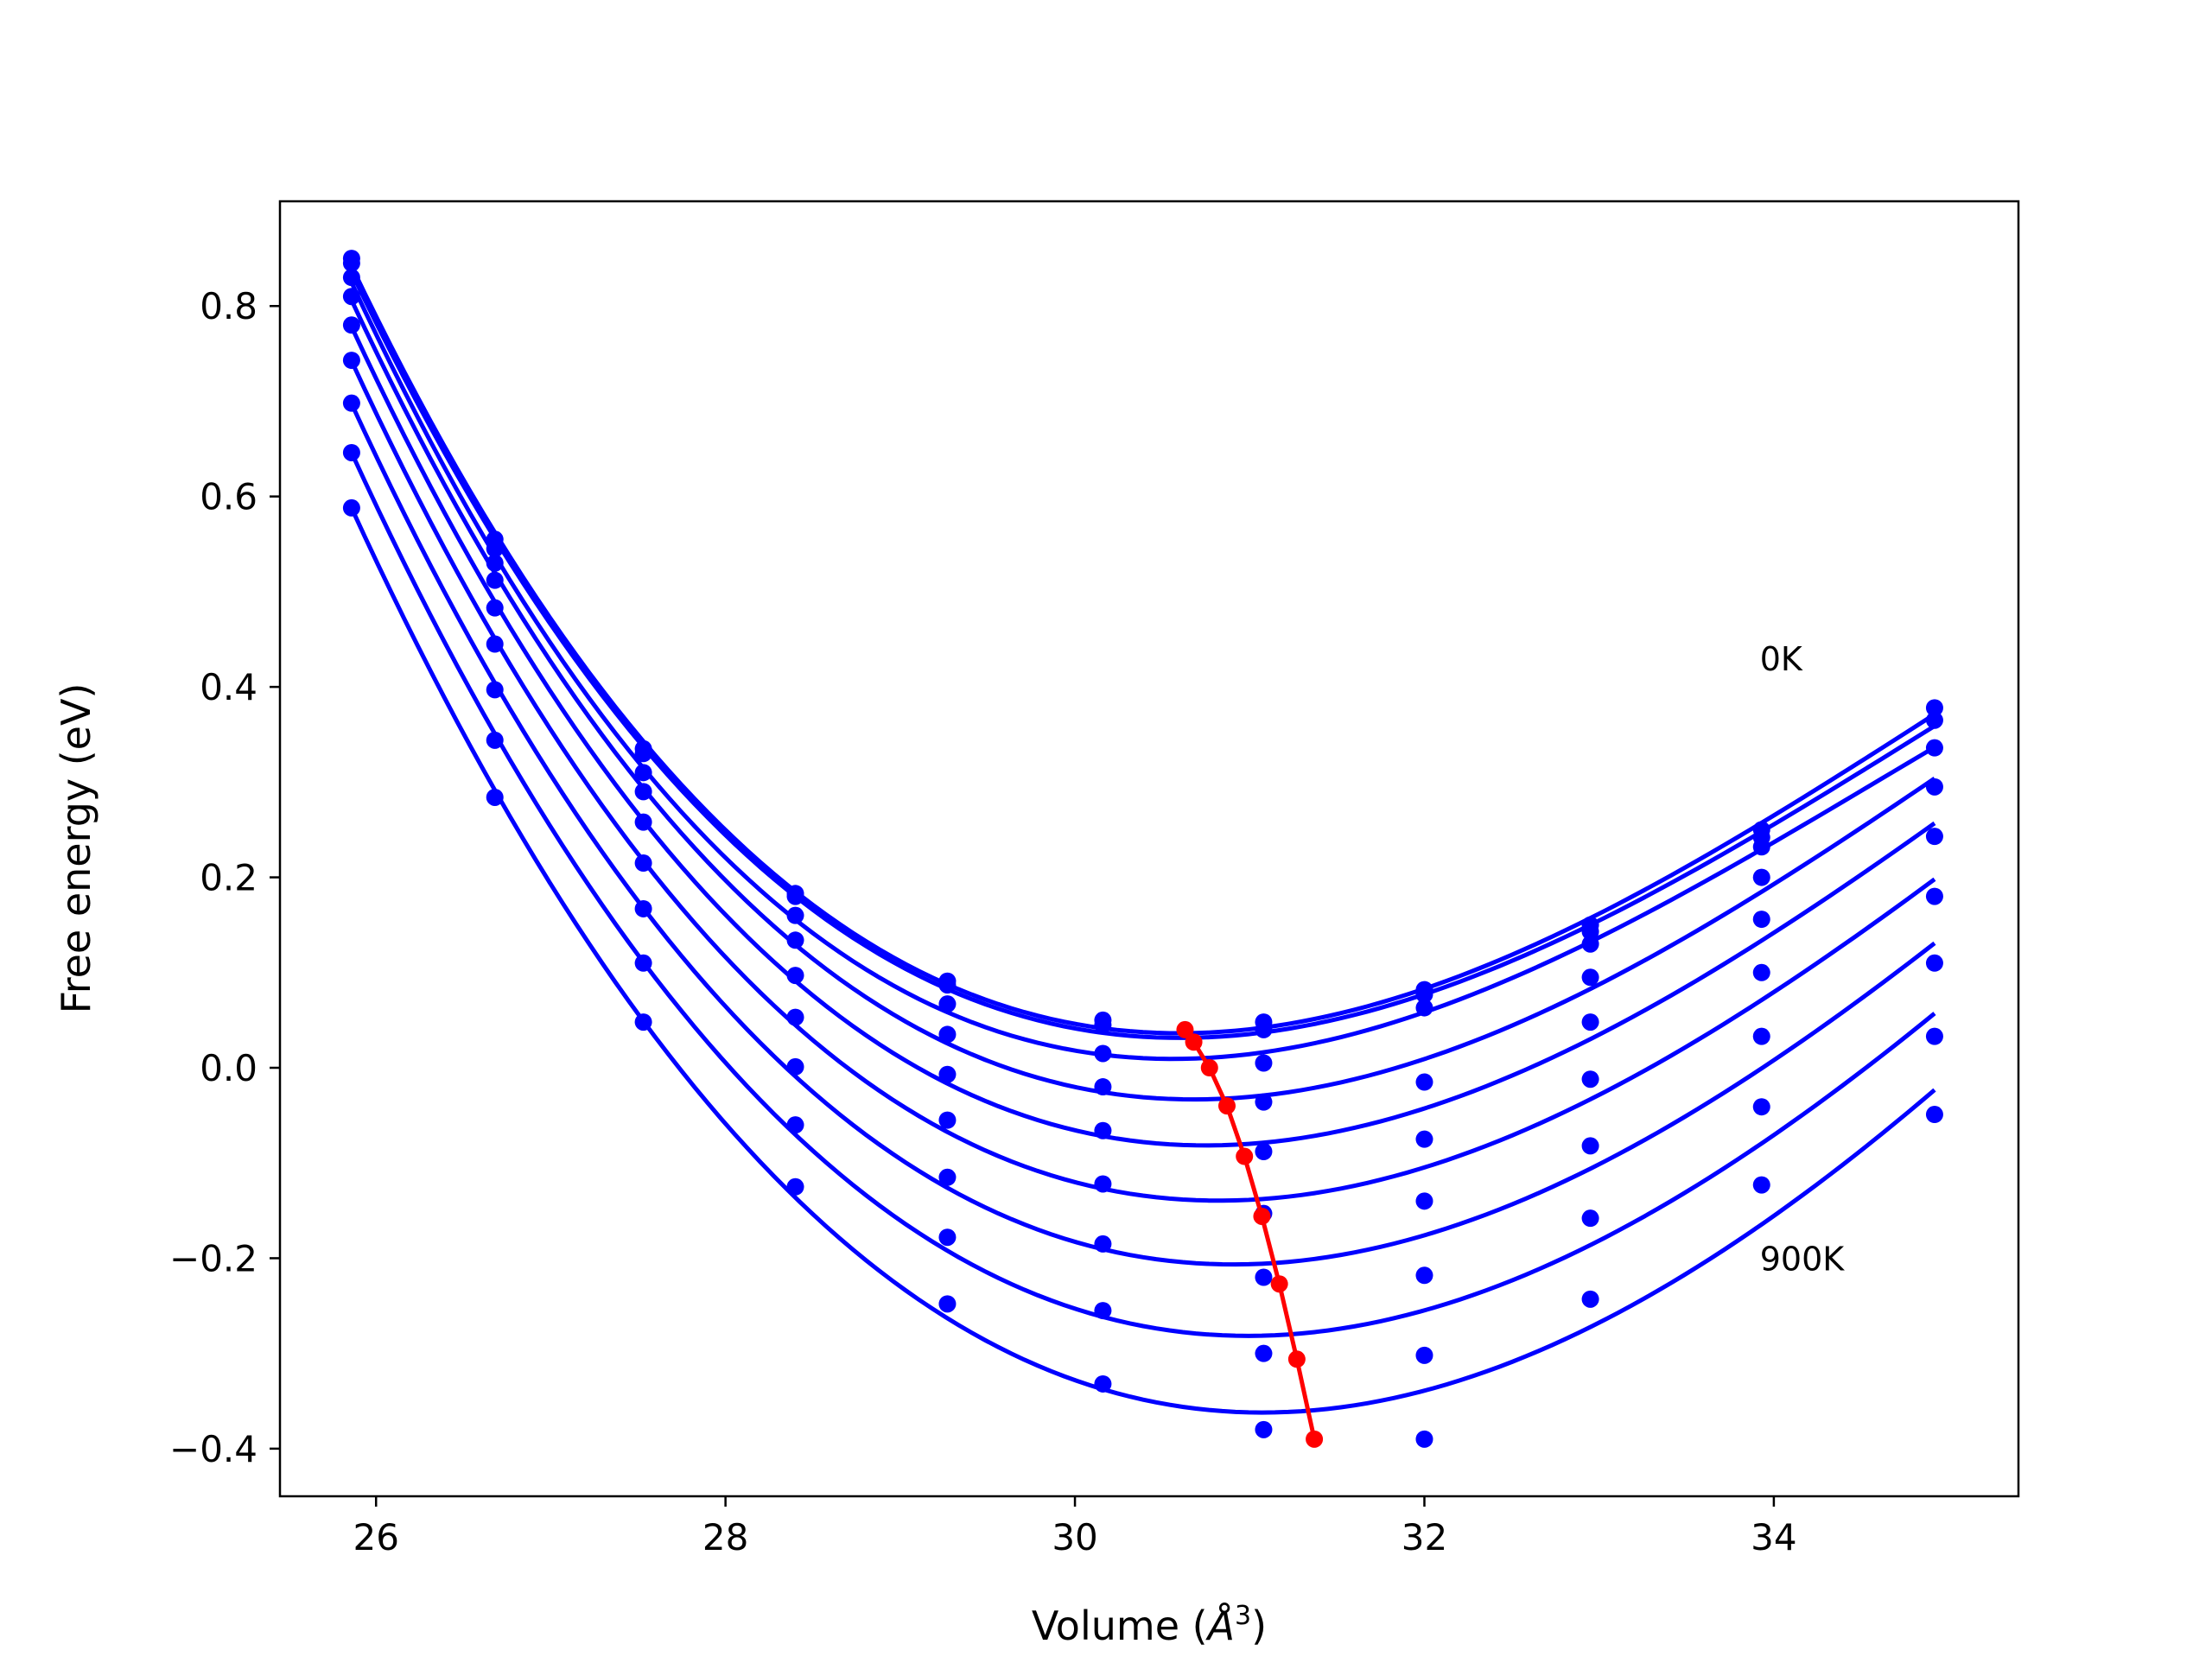  Describe the element at coordinates (76, 849) in the screenshot. I see `y-axis-label: Free energy (eV)` at that location.